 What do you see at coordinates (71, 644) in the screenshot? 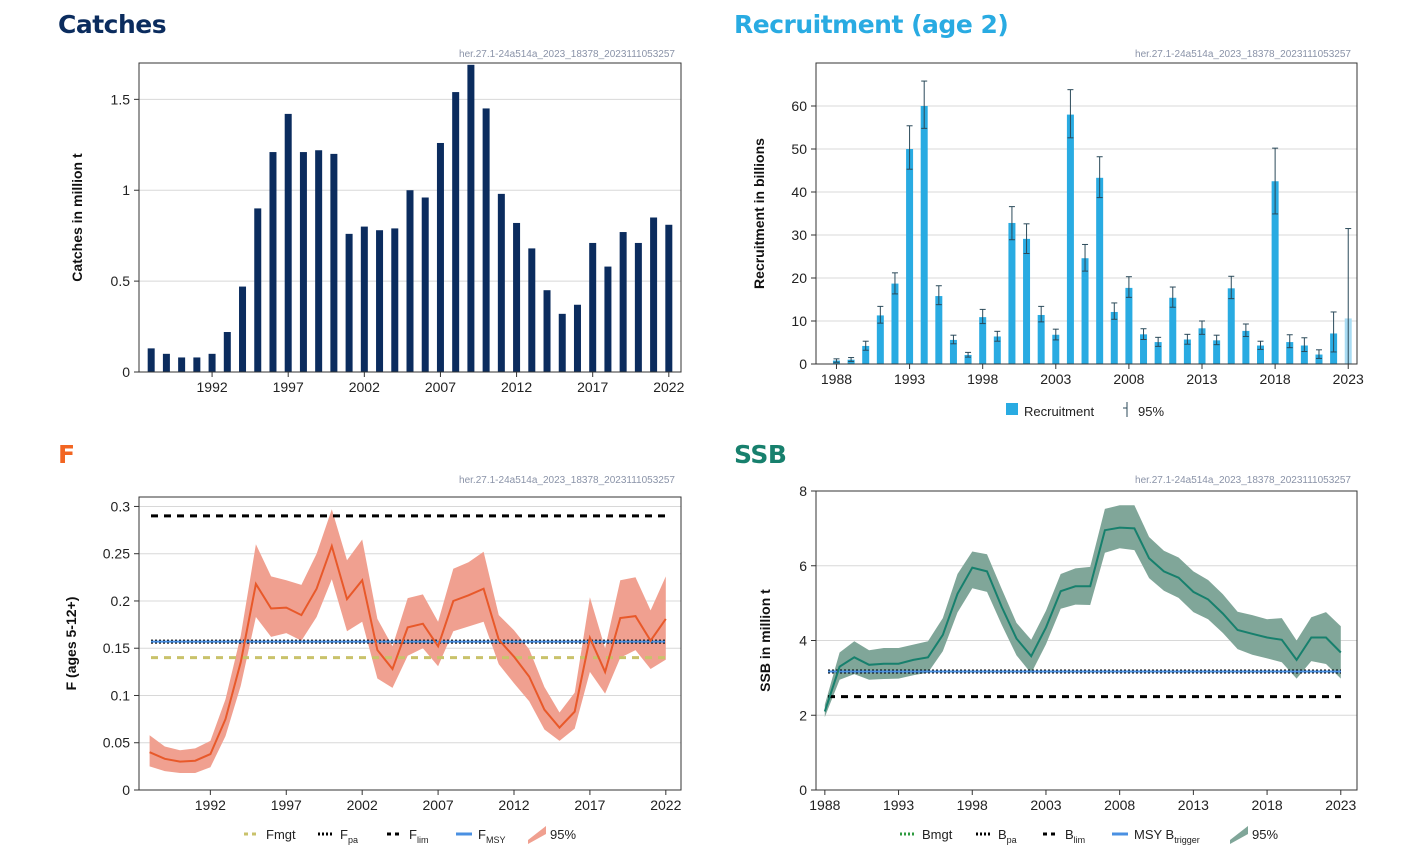
I see `y-axis-label: F (ages 5-12+)` at bounding box center [71, 644].